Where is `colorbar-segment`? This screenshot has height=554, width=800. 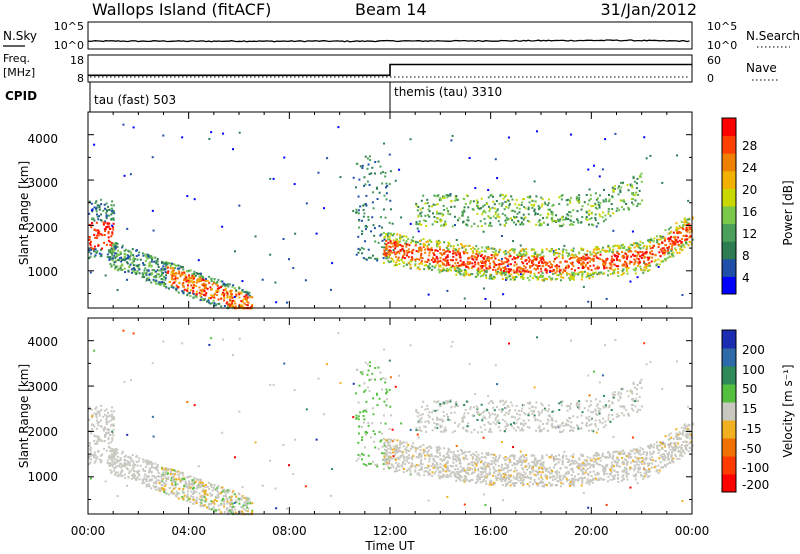 colorbar-segment is located at coordinates (729, 285).